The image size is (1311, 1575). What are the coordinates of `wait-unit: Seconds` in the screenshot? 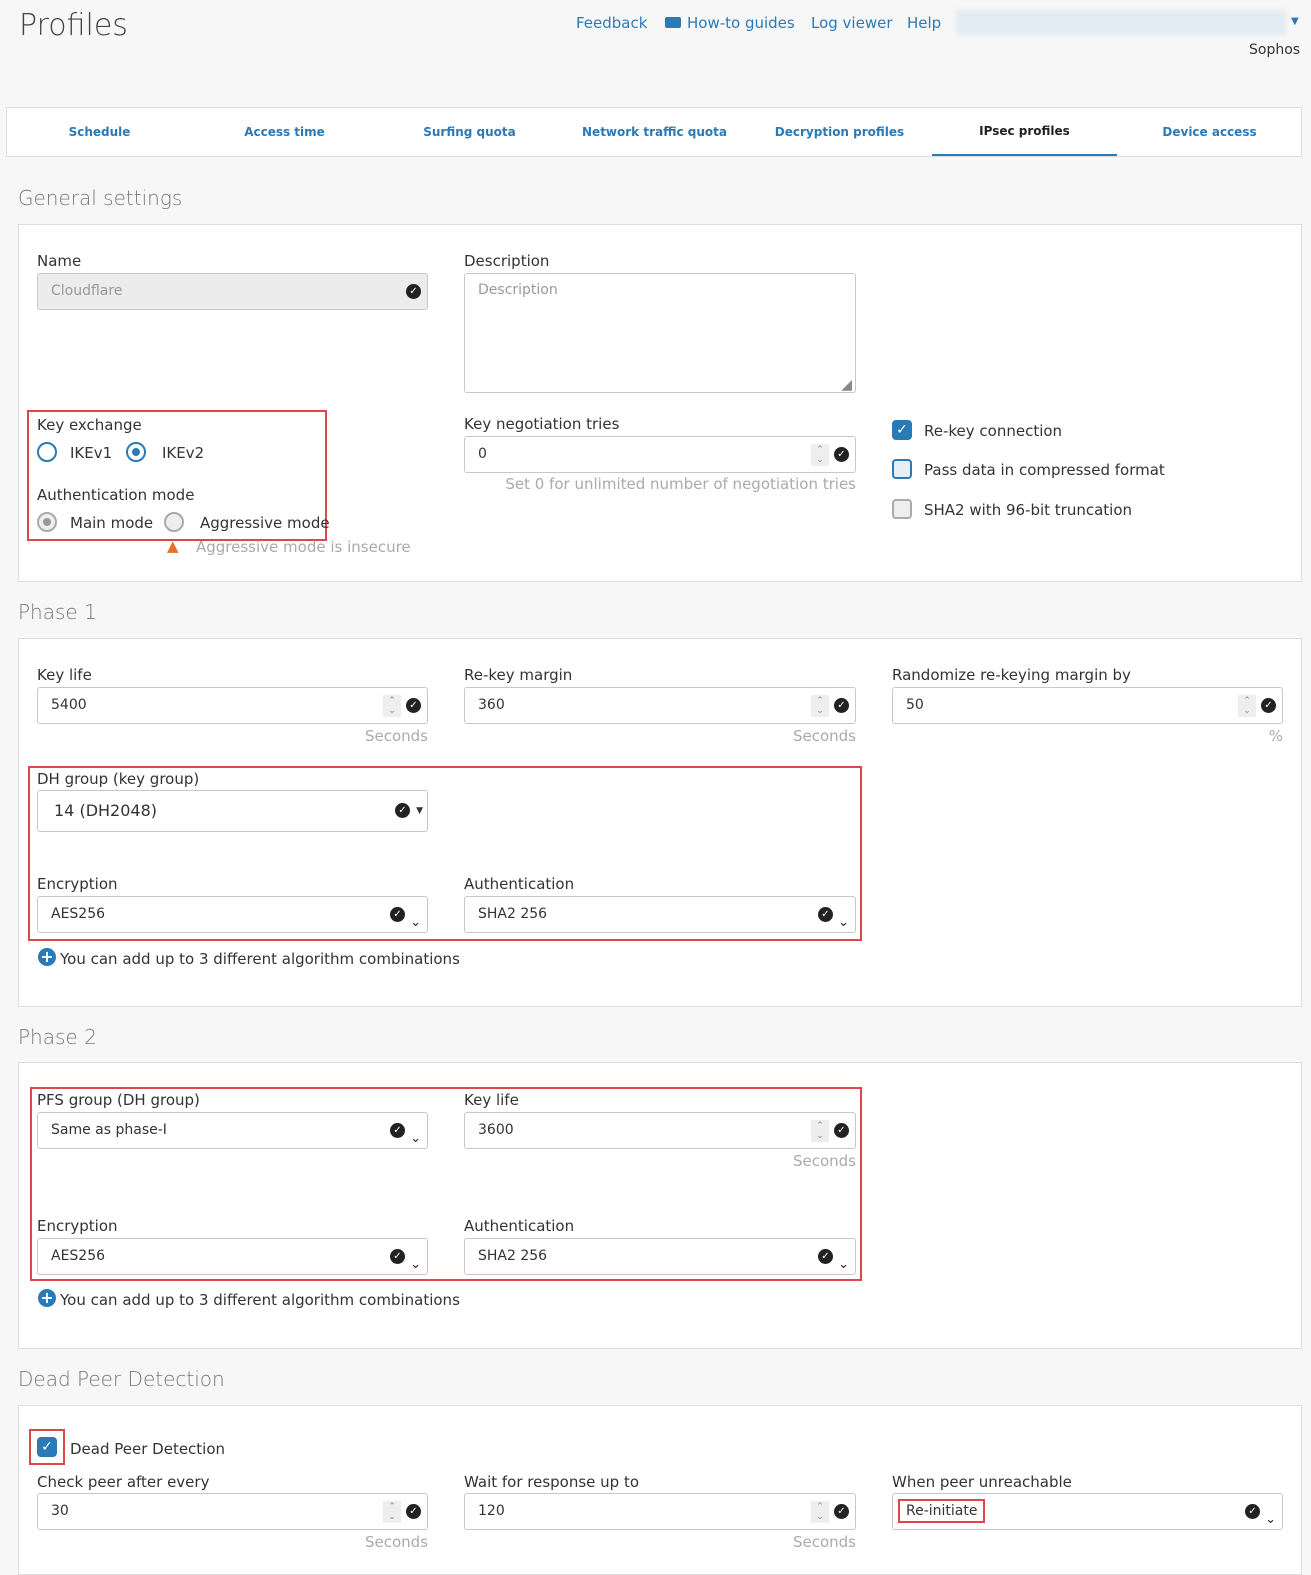 It's located at (824, 1542).